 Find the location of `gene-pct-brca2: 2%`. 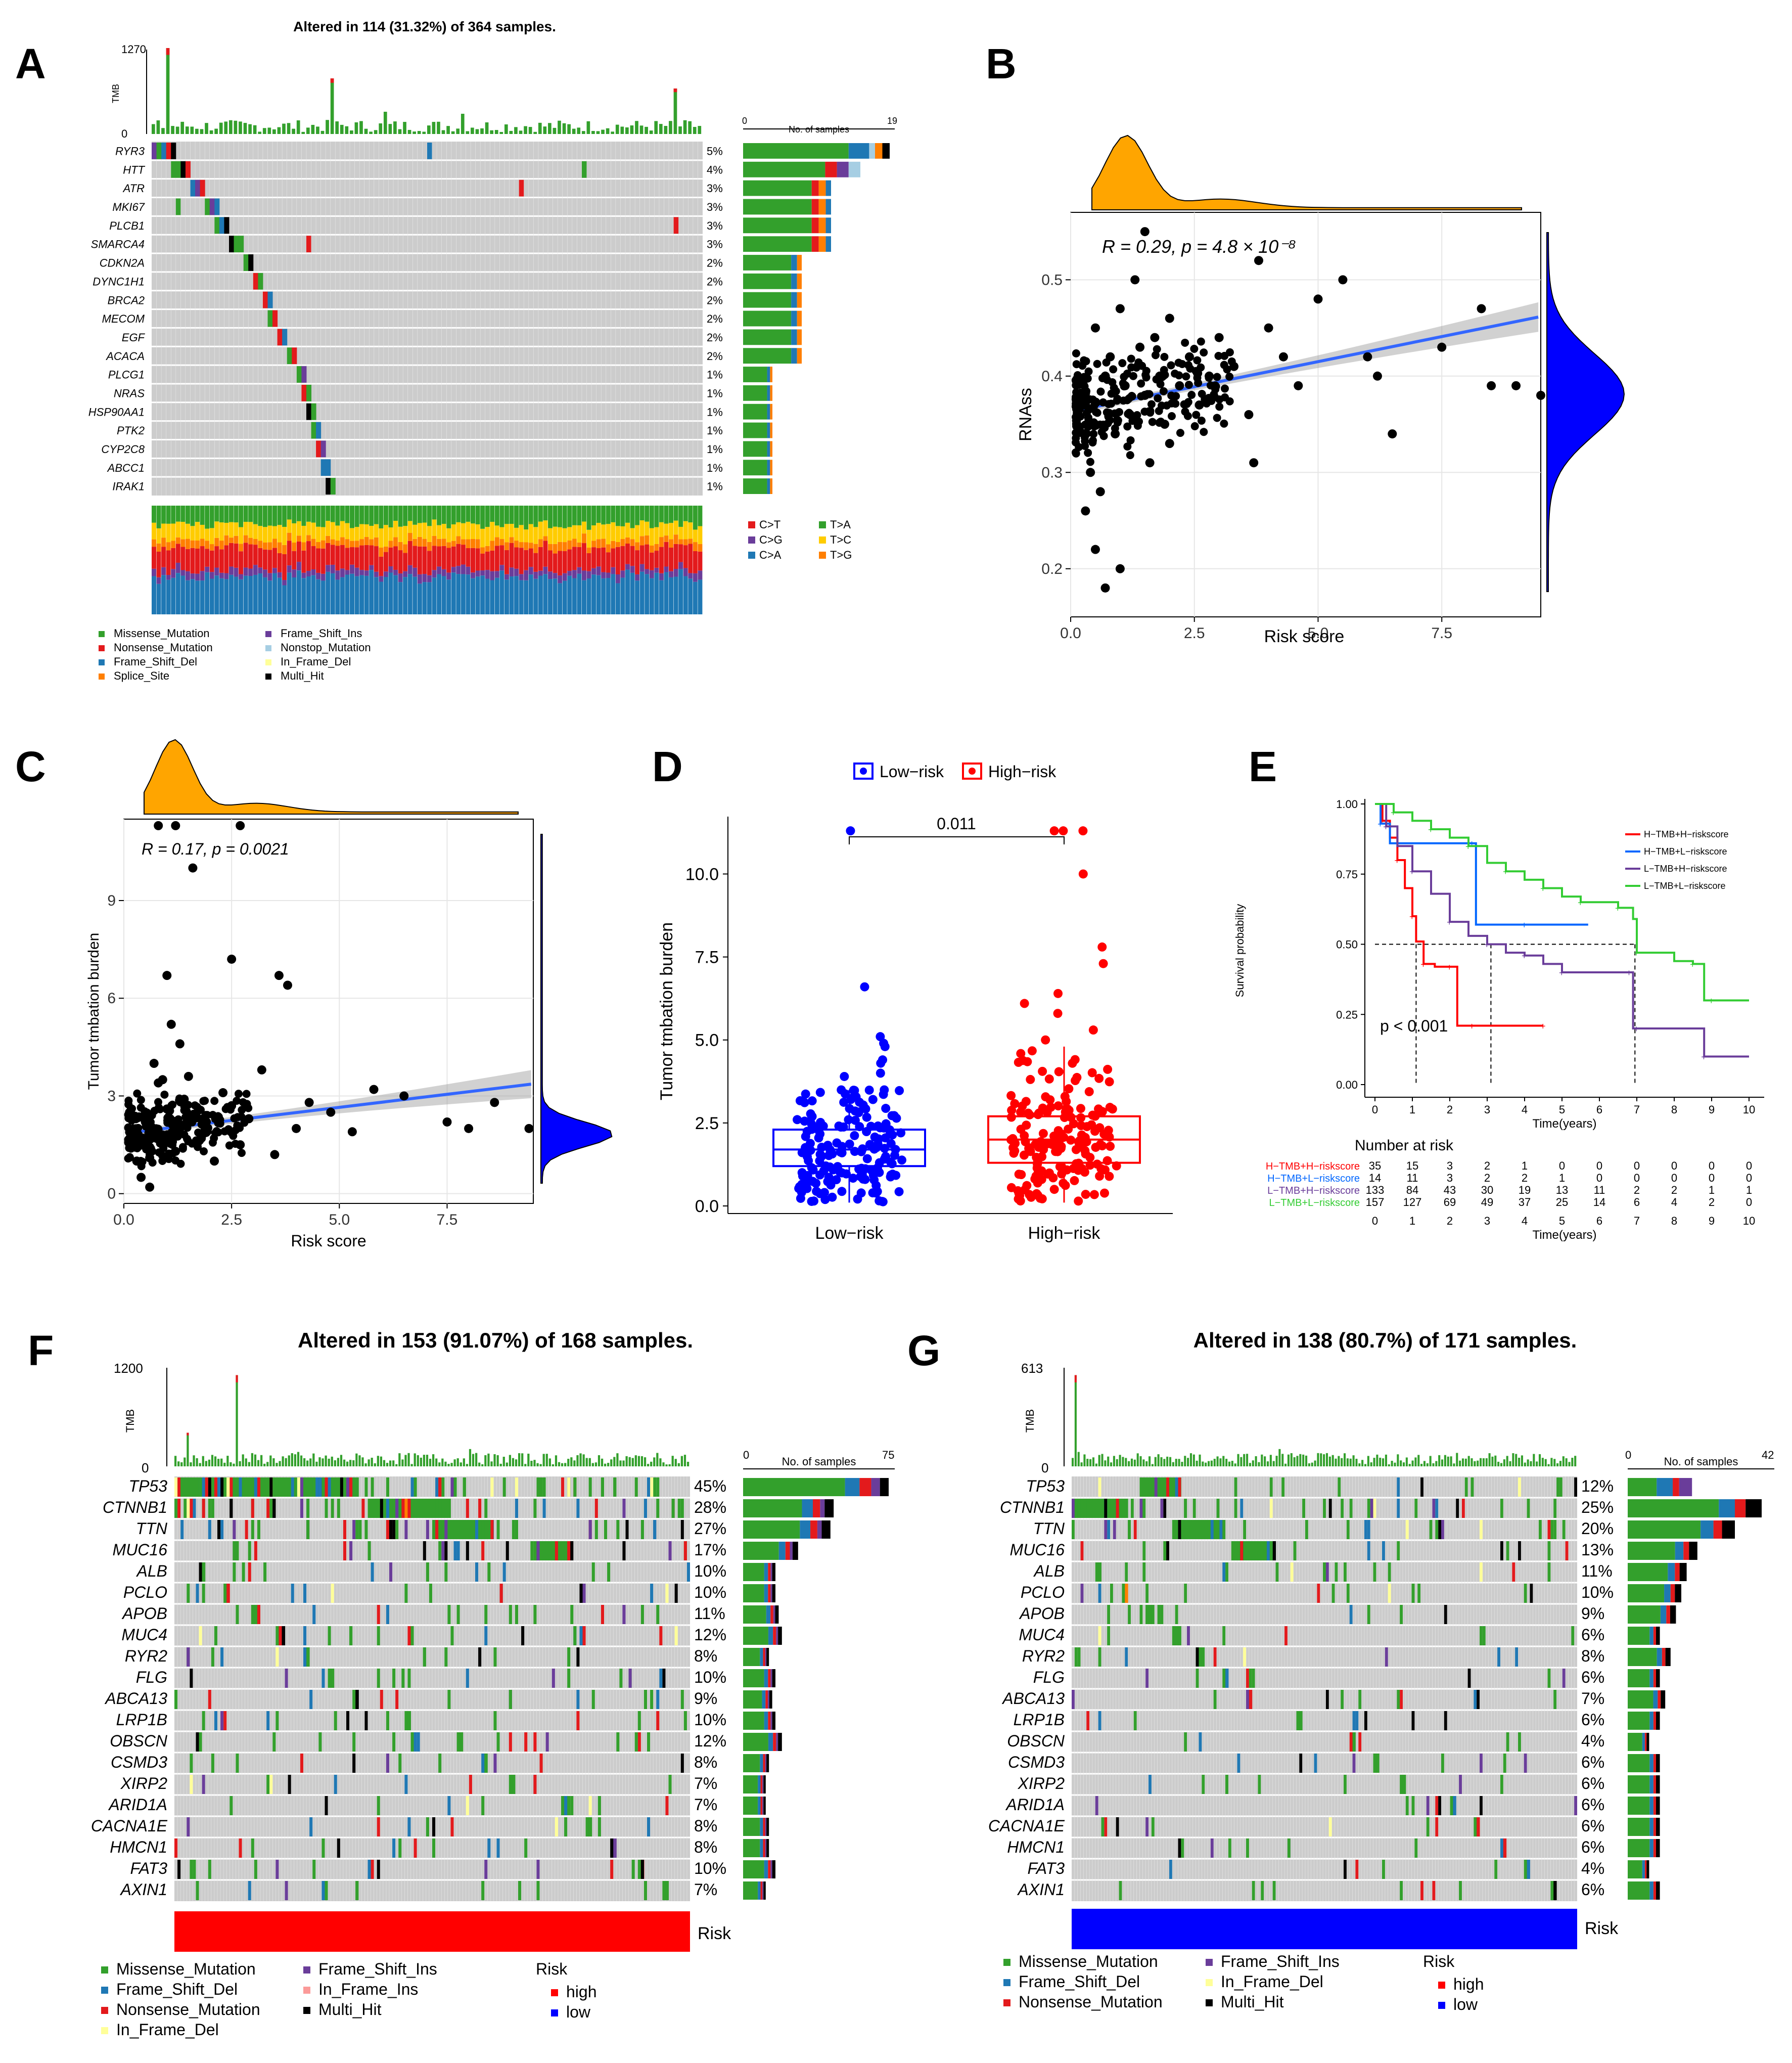

gene-pct-brca2: 2% is located at coordinates (715, 300).